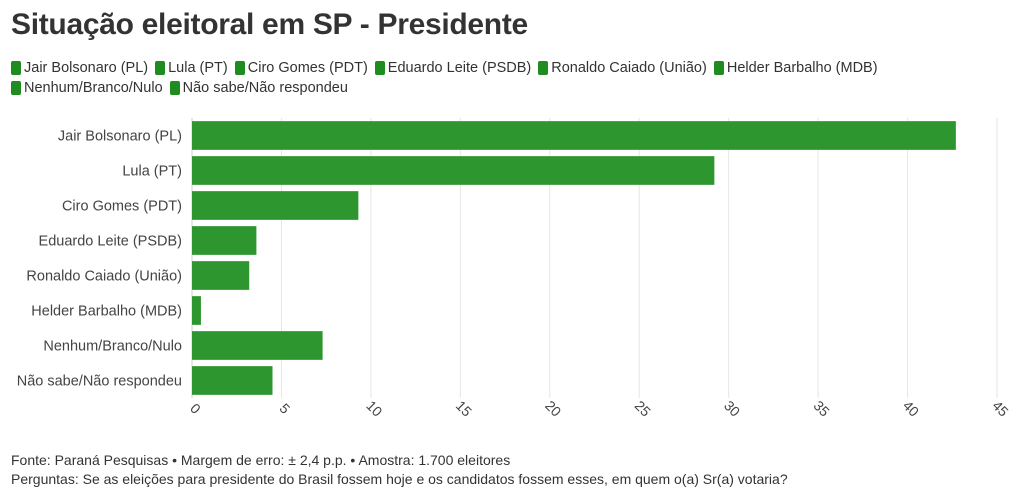 The width and height of the screenshot is (1020, 498). What do you see at coordinates (553, 408) in the screenshot?
I see `x-tick-label: 20` at bounding box center [553, 408].